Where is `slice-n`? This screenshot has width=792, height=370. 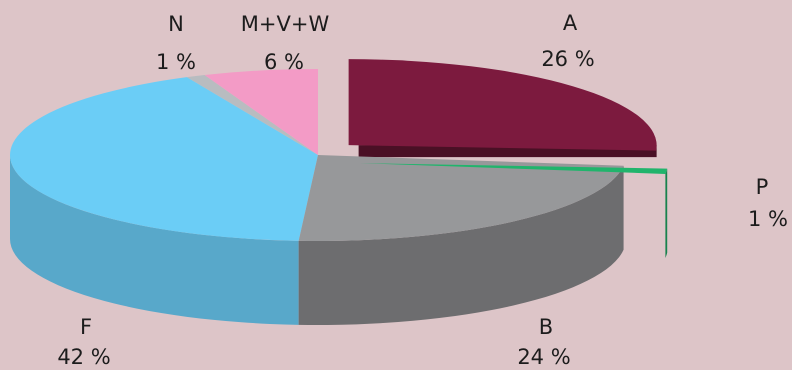 slice-n is located at coordinates (252, 115).